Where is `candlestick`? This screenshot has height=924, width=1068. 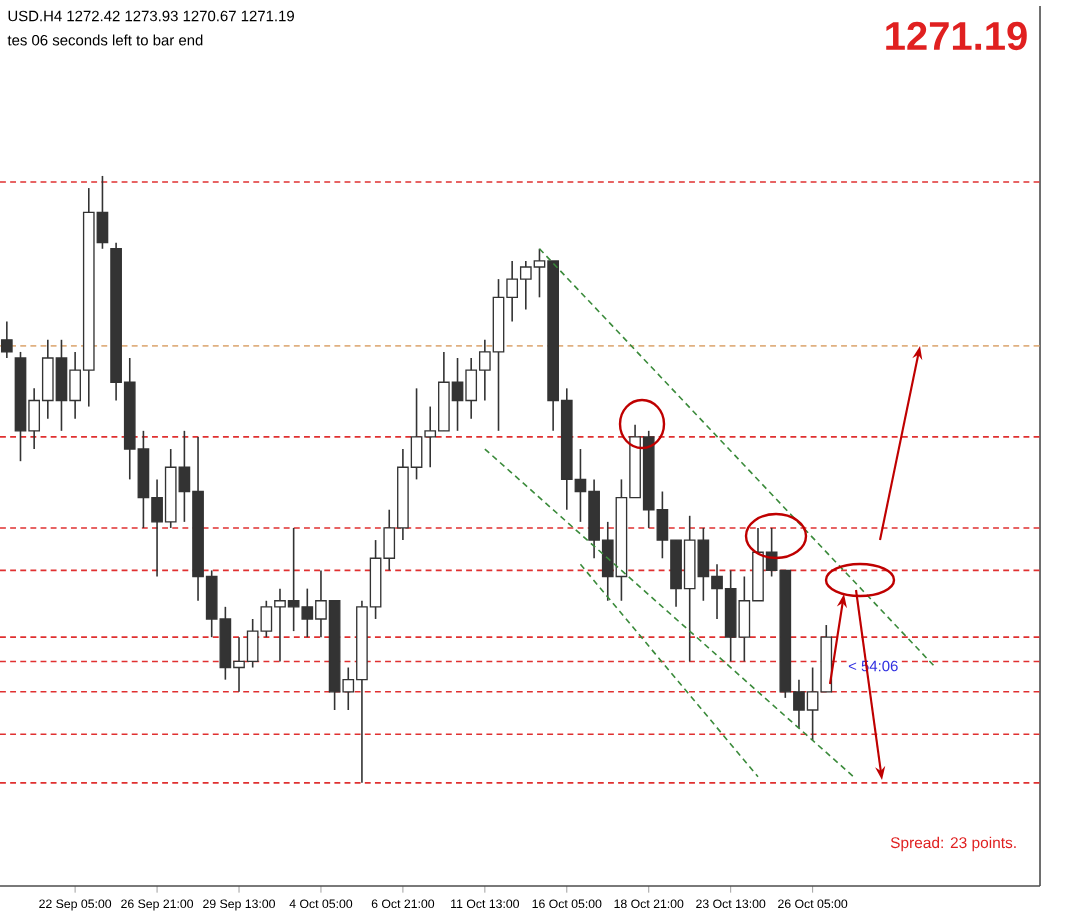 candlestick is located at coordinates (6, 339).